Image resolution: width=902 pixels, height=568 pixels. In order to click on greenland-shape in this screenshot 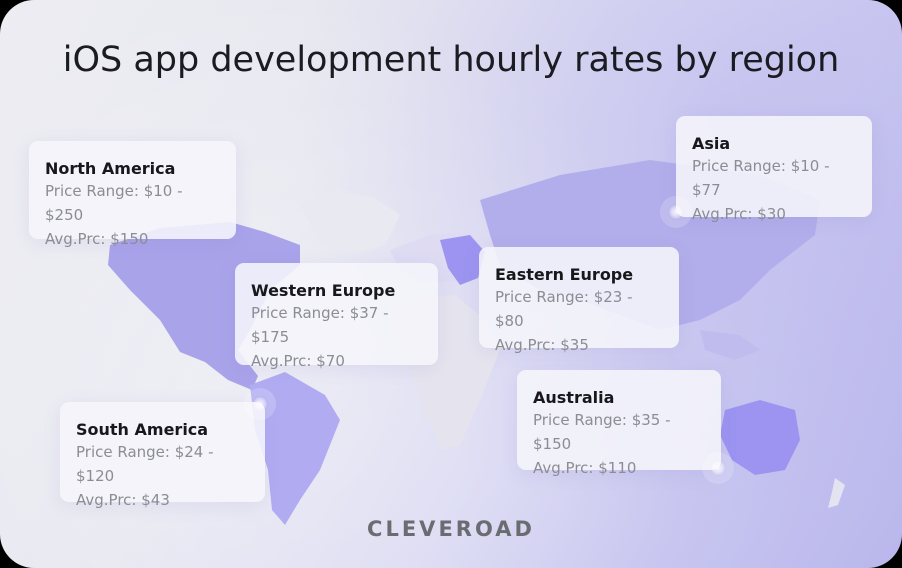, I will do `click(350, 222)`.